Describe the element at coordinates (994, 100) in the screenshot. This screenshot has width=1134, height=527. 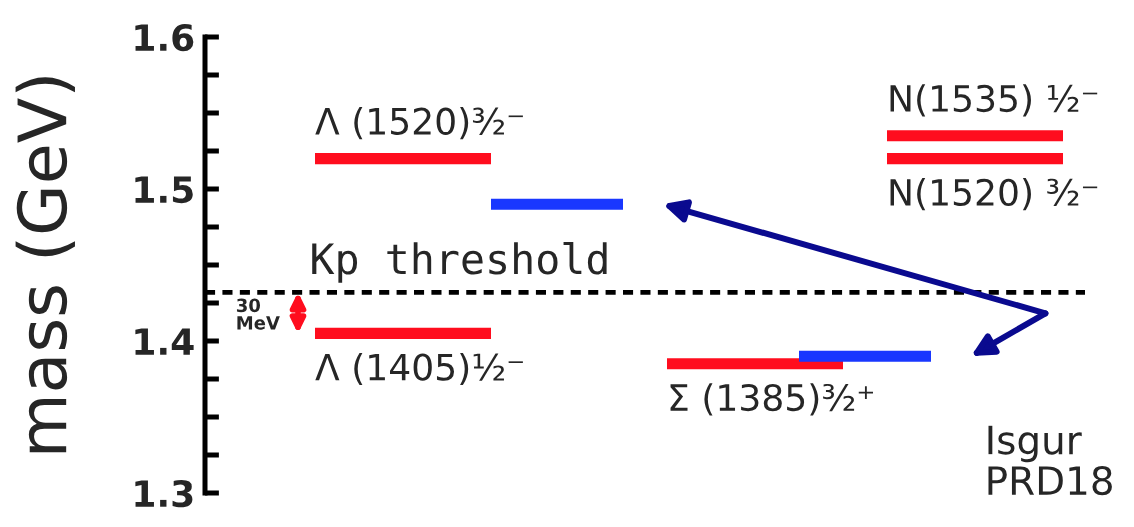
I see `series-label: N(1535) ¹⁄₂⁻` at that location.